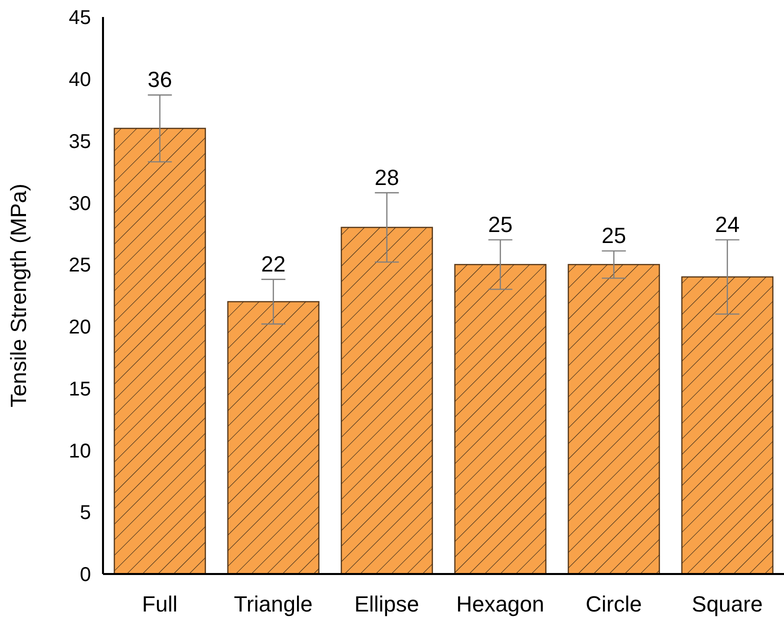 Image resolution: width=784 pixels, height=620 pixels. What do you see at coordinates (79, 141) in the screenshot?
I see `y-tick-label: 35` at bounding box center [79, 141].